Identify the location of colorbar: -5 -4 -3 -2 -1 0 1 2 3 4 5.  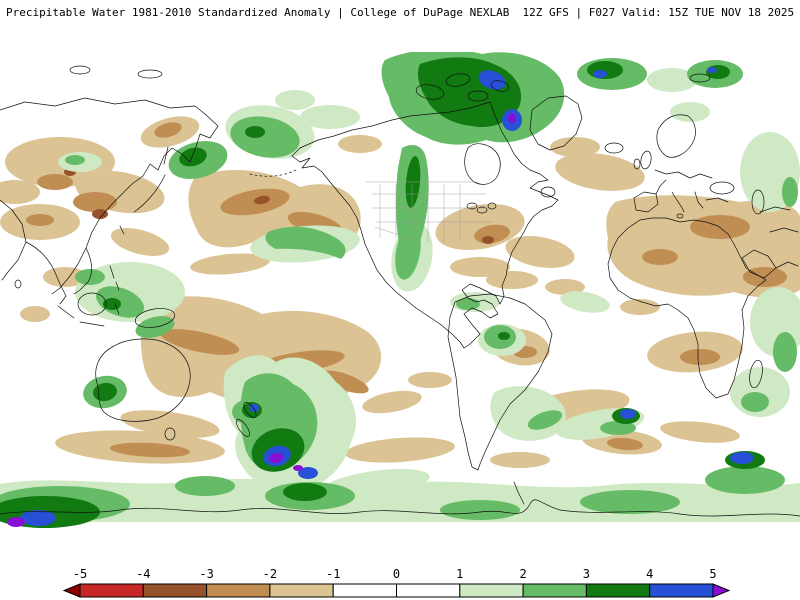
(400, 581).